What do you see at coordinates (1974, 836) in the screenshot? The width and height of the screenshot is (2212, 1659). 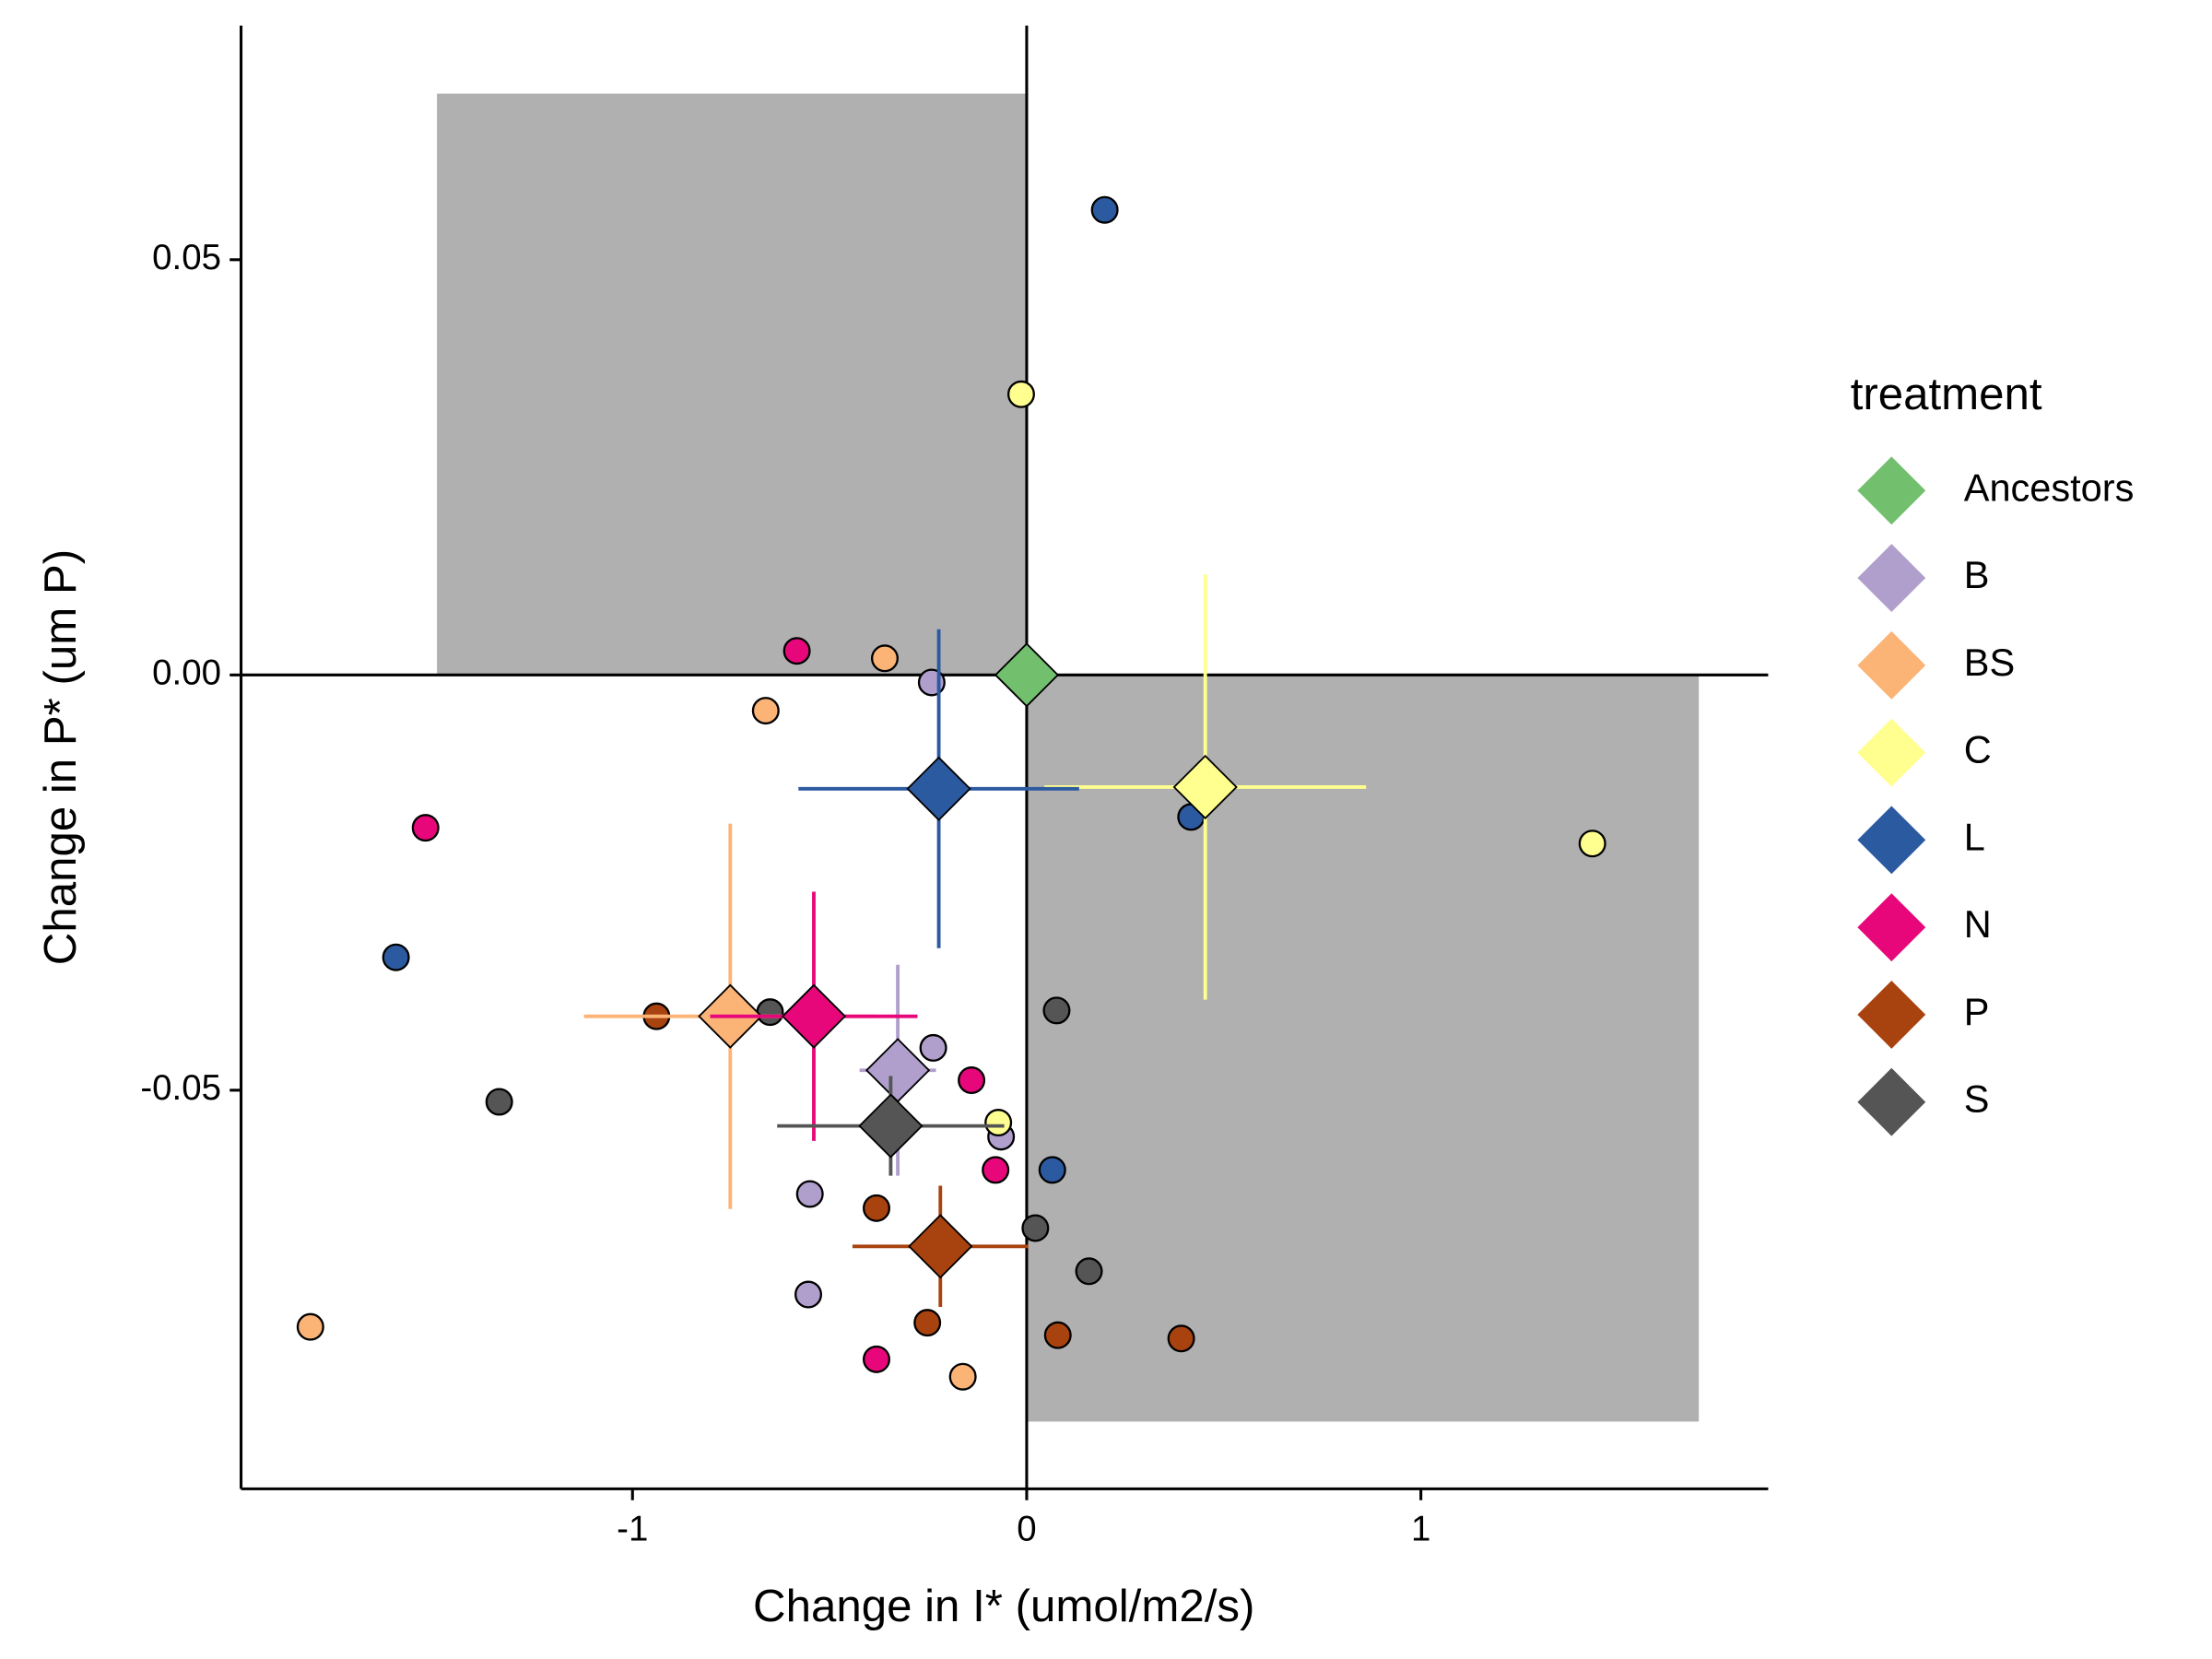 I see `legend-label: L` at bounding box center [1974, 836].